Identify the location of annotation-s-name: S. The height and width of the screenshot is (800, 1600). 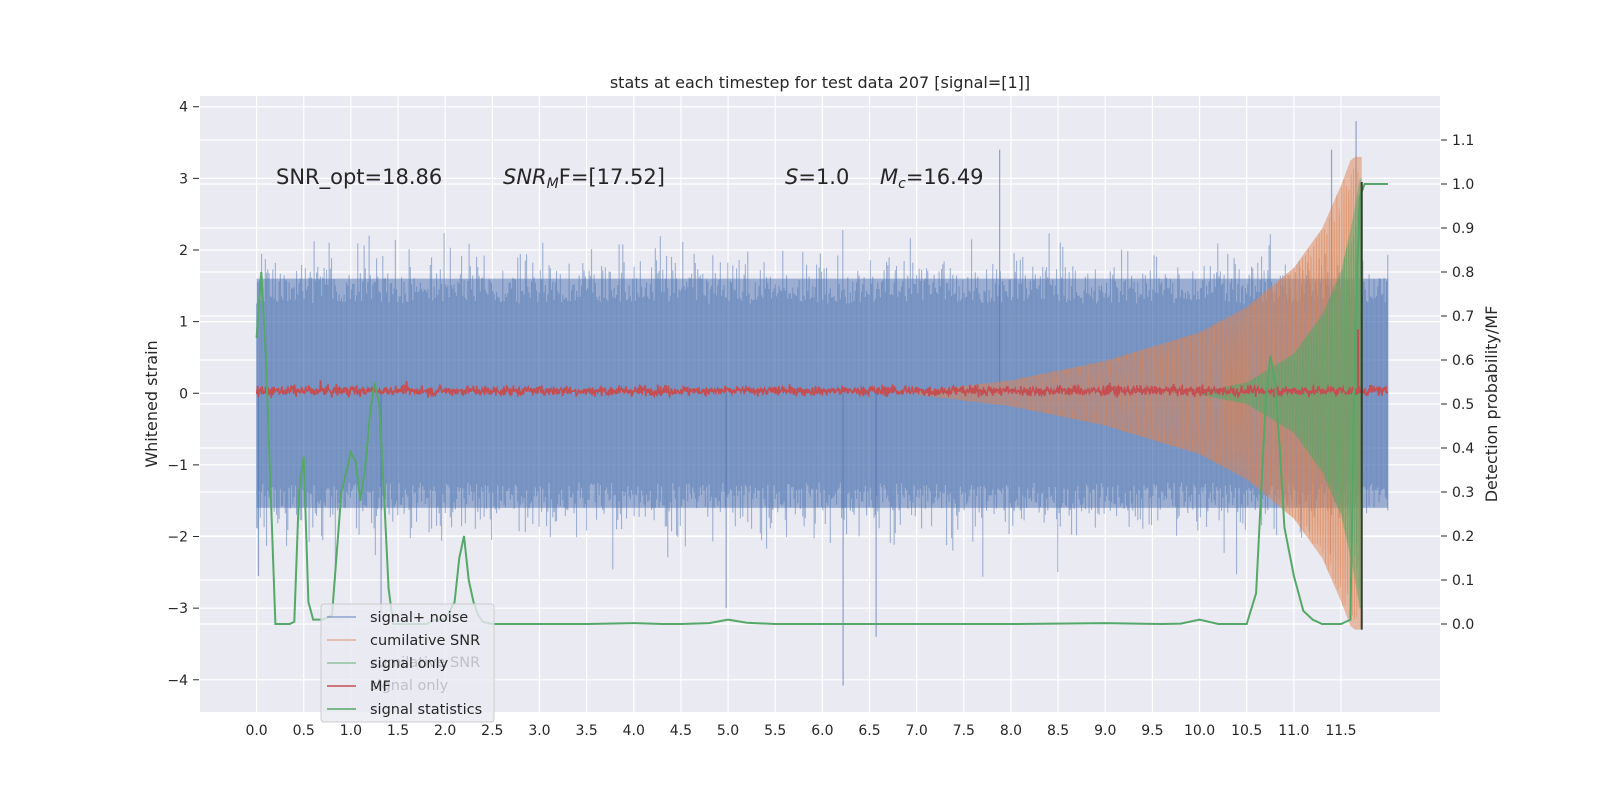
(791, 177).